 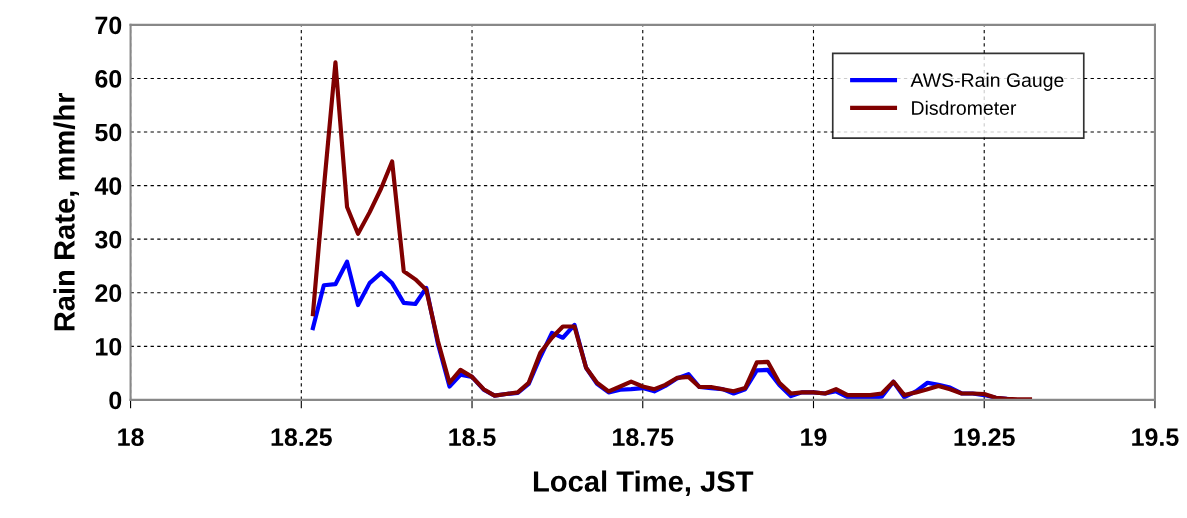 I want to click on y-tick-label: 20, so click(x=108, y=293).